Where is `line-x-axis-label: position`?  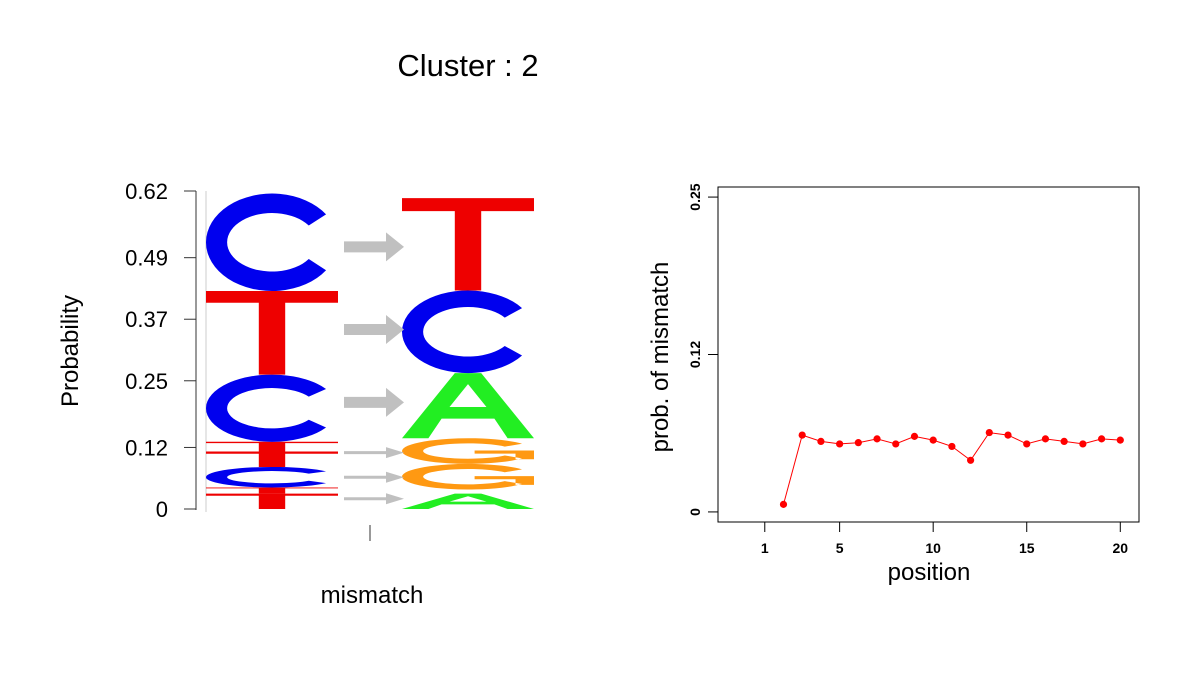
line-x-axis-label: position is located at coordinates (929, 572).